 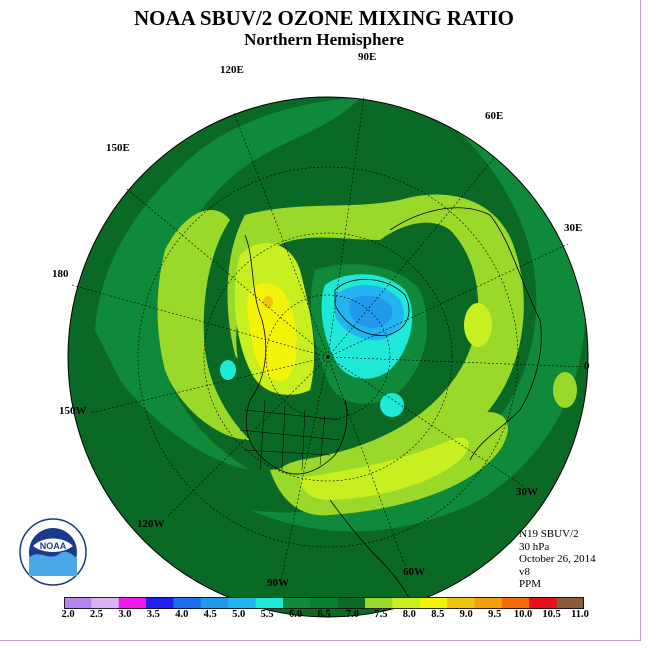 I want to click on us-states, so click(x=290, y=435).